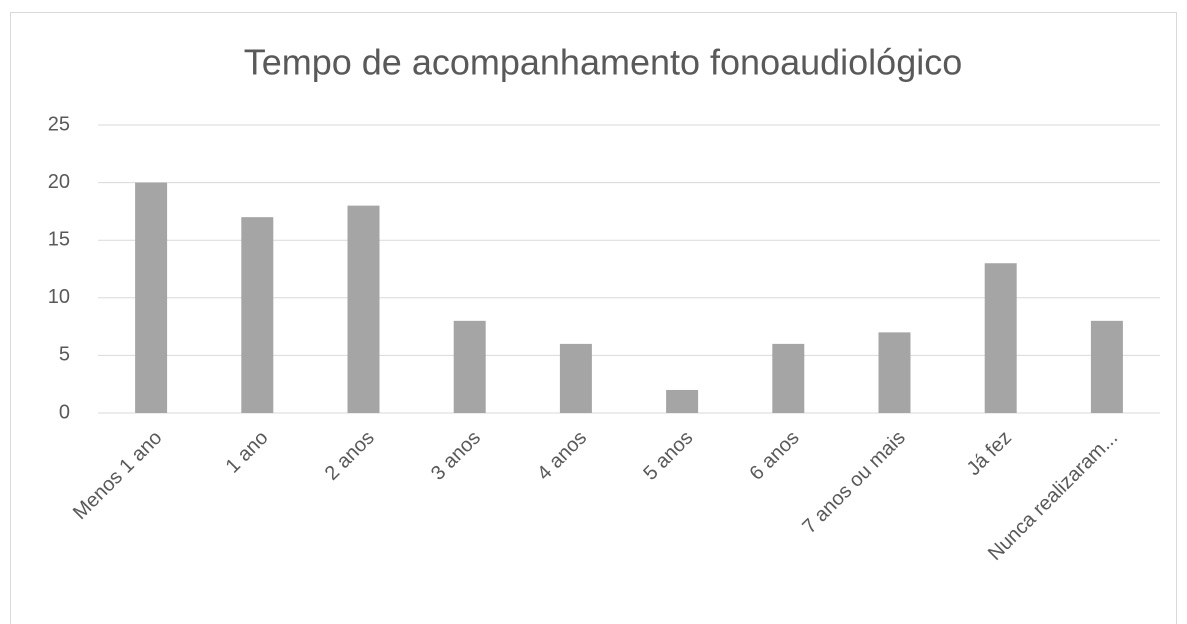 Image resolution: width=1187 pixels, height=624 pixels. What do you see at coordinates (59, 297) in the screenshot?
I see `y-tick-label: 10` at bounding box center [59, 297].